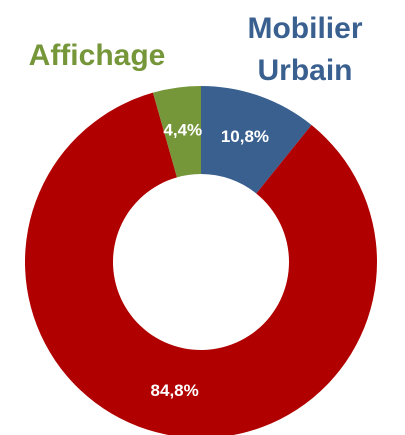 The height and width of the screenshot is (435, 405). What do you see at coordinates (182, 130) in the screenshot?
I see `value-label: 4,4%` at bounding box center [182, 130].